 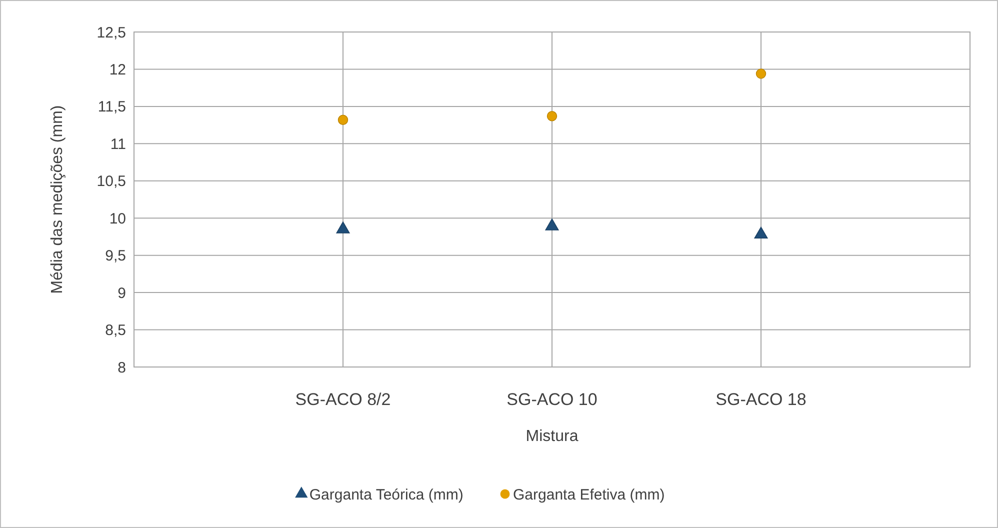 I want to click on y-tick-label: 12,5, so click(x=111, y=33).